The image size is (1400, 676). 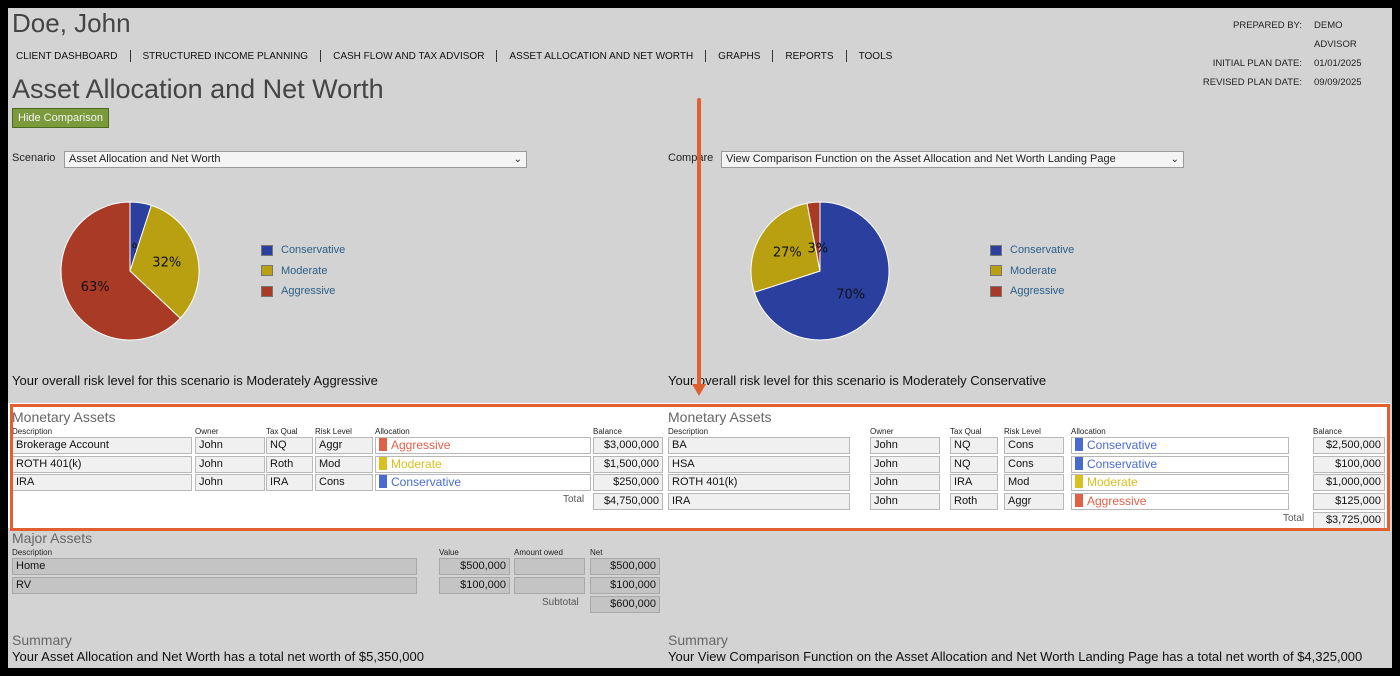 I want to click on col-description: Description, so click(x=32, y=431).